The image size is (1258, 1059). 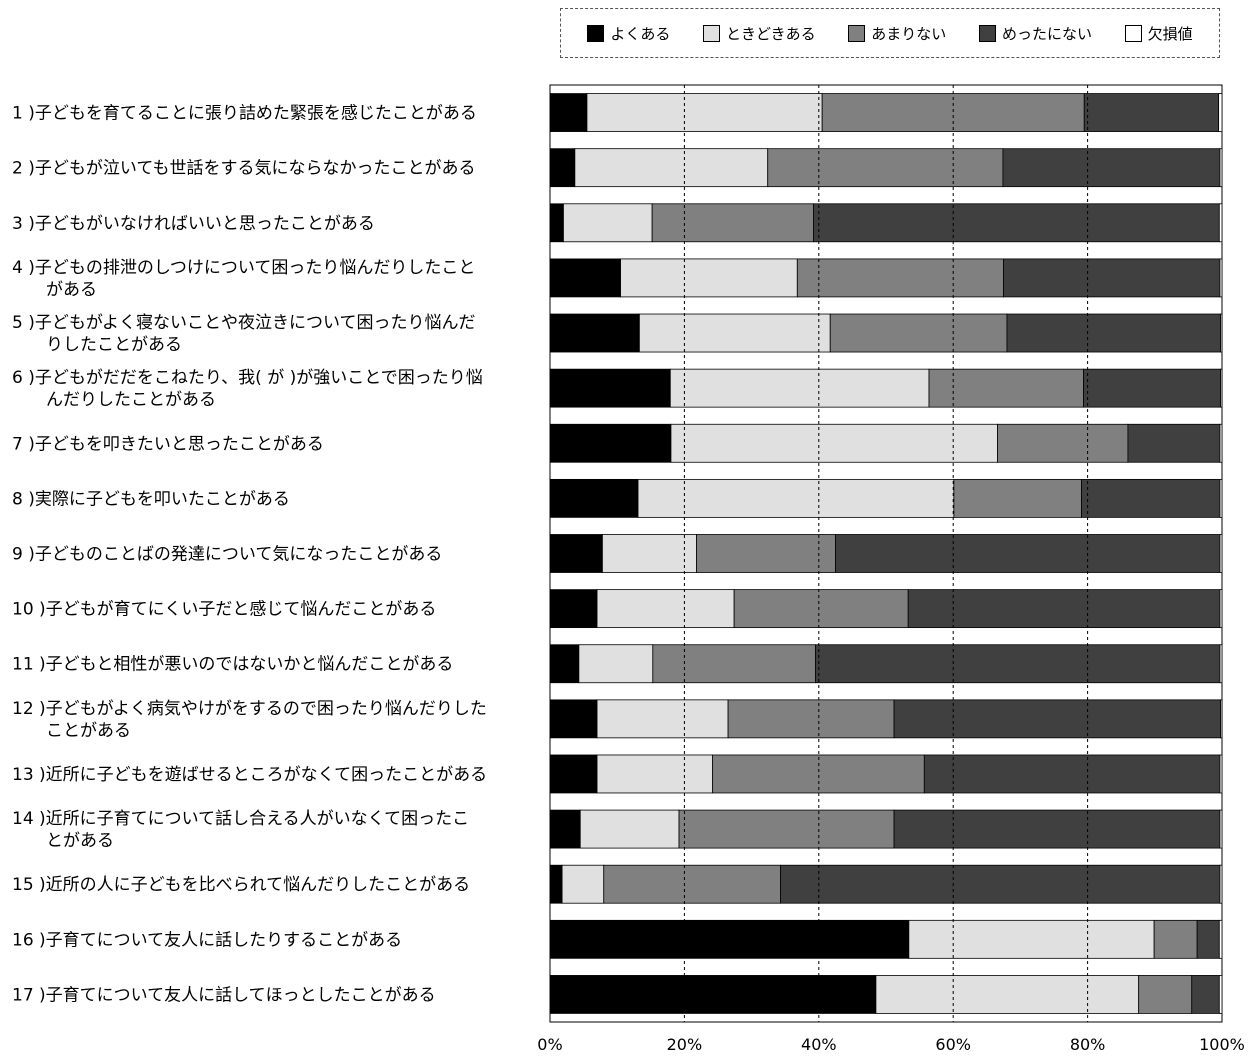 What do you see at coordinates (244, 169) in the screenshot?
I see `category-label: 2 )子どもが泣いても世話をする気にならなかったことがある` at bounding box center [244, 169].